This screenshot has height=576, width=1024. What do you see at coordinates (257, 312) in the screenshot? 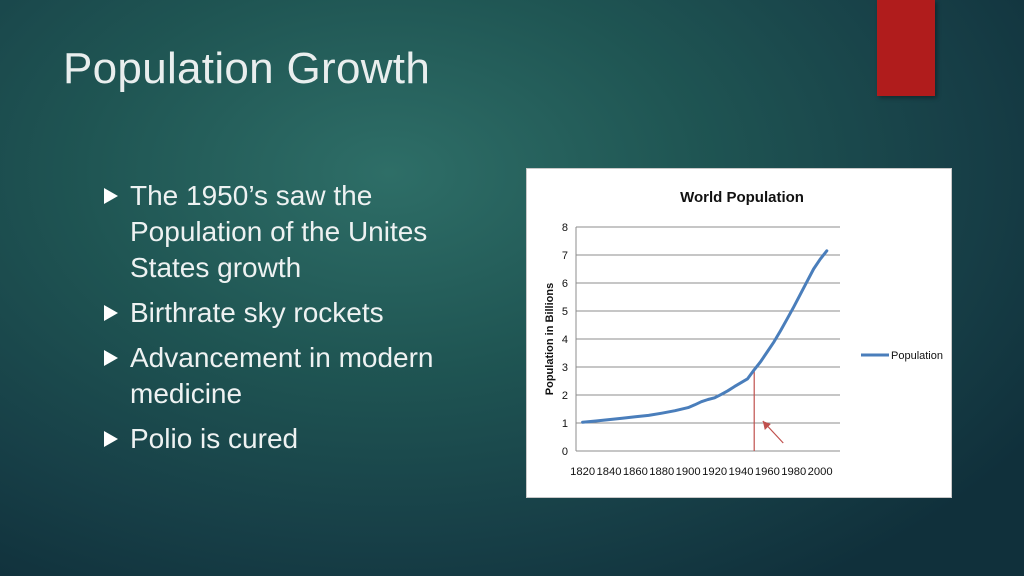
I see `bullet-text: Birthrate sky rockets` at bounding box center [257, 312].